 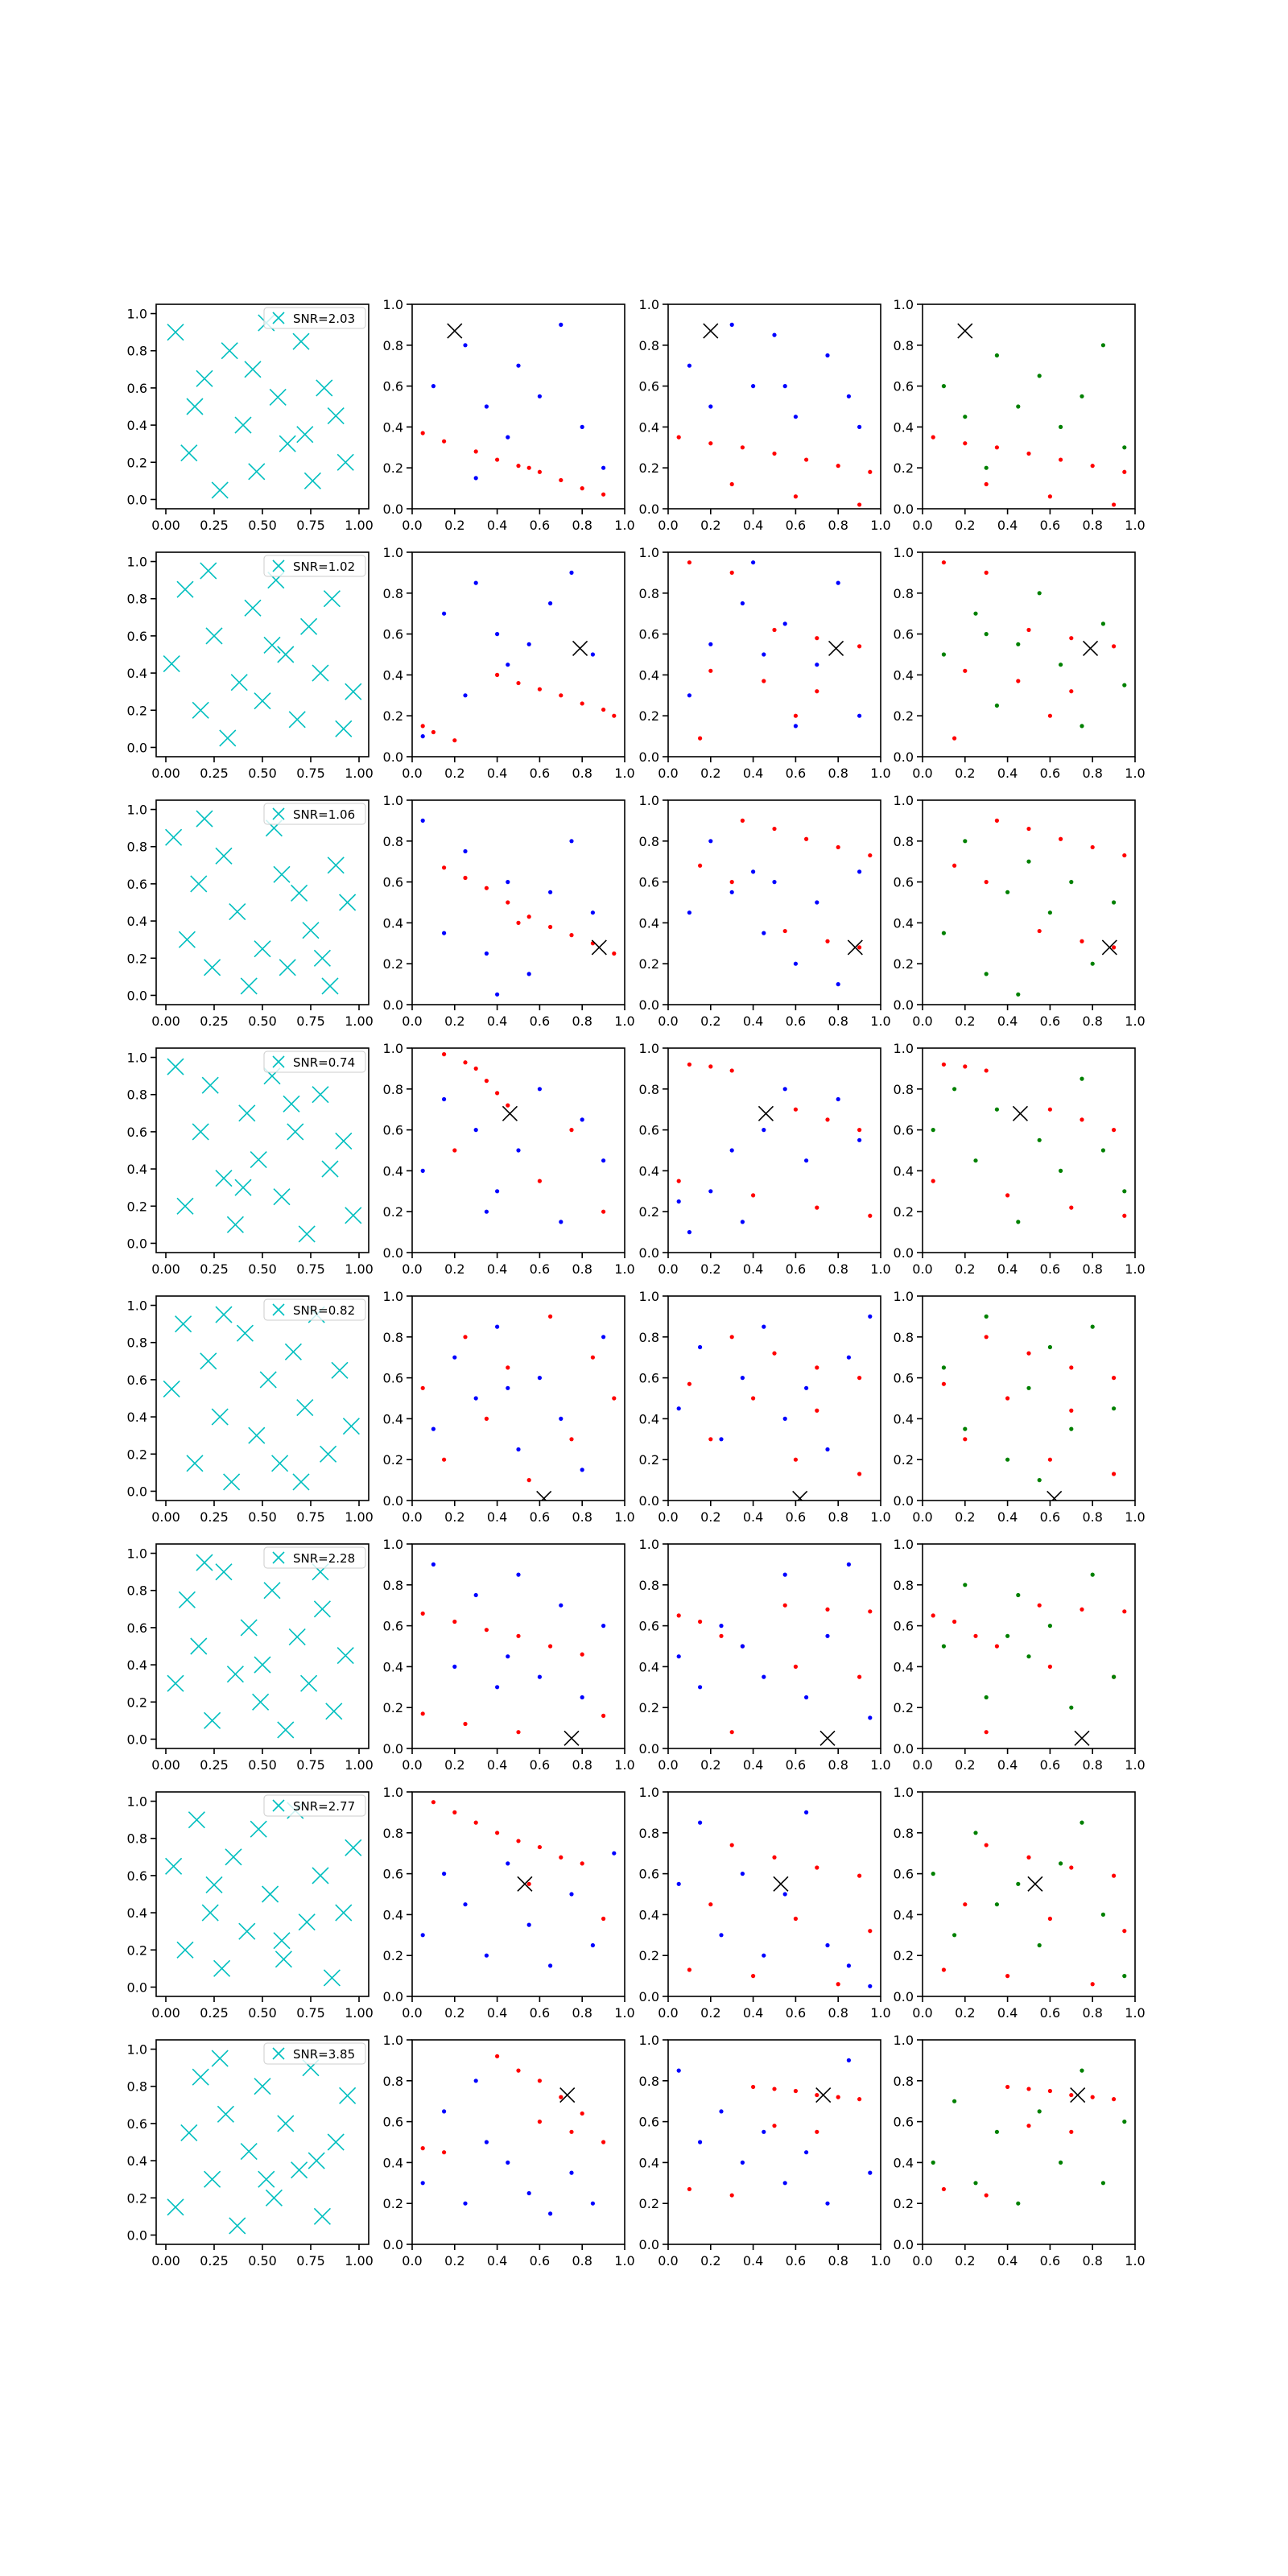 I want to click on y-tick-label: 1.0, so click(x=904, y=1792).